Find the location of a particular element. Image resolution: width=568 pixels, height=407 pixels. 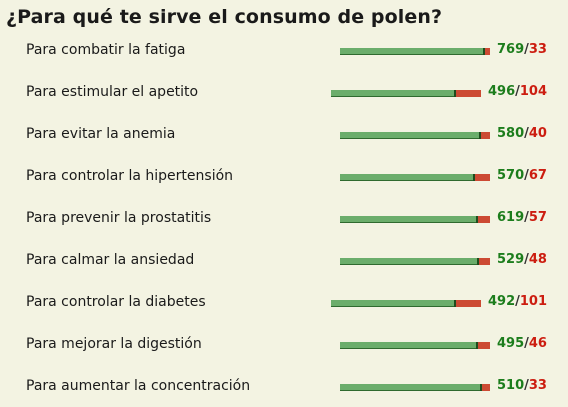

no-count: 57 is located at coordinates (537, 217).